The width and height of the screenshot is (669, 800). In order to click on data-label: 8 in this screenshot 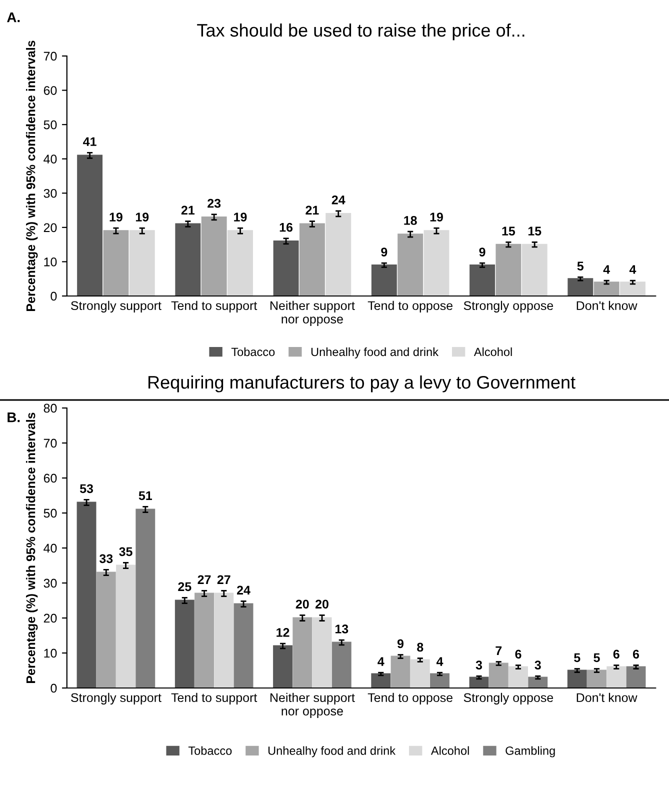, I will do `click(420, 647)`.